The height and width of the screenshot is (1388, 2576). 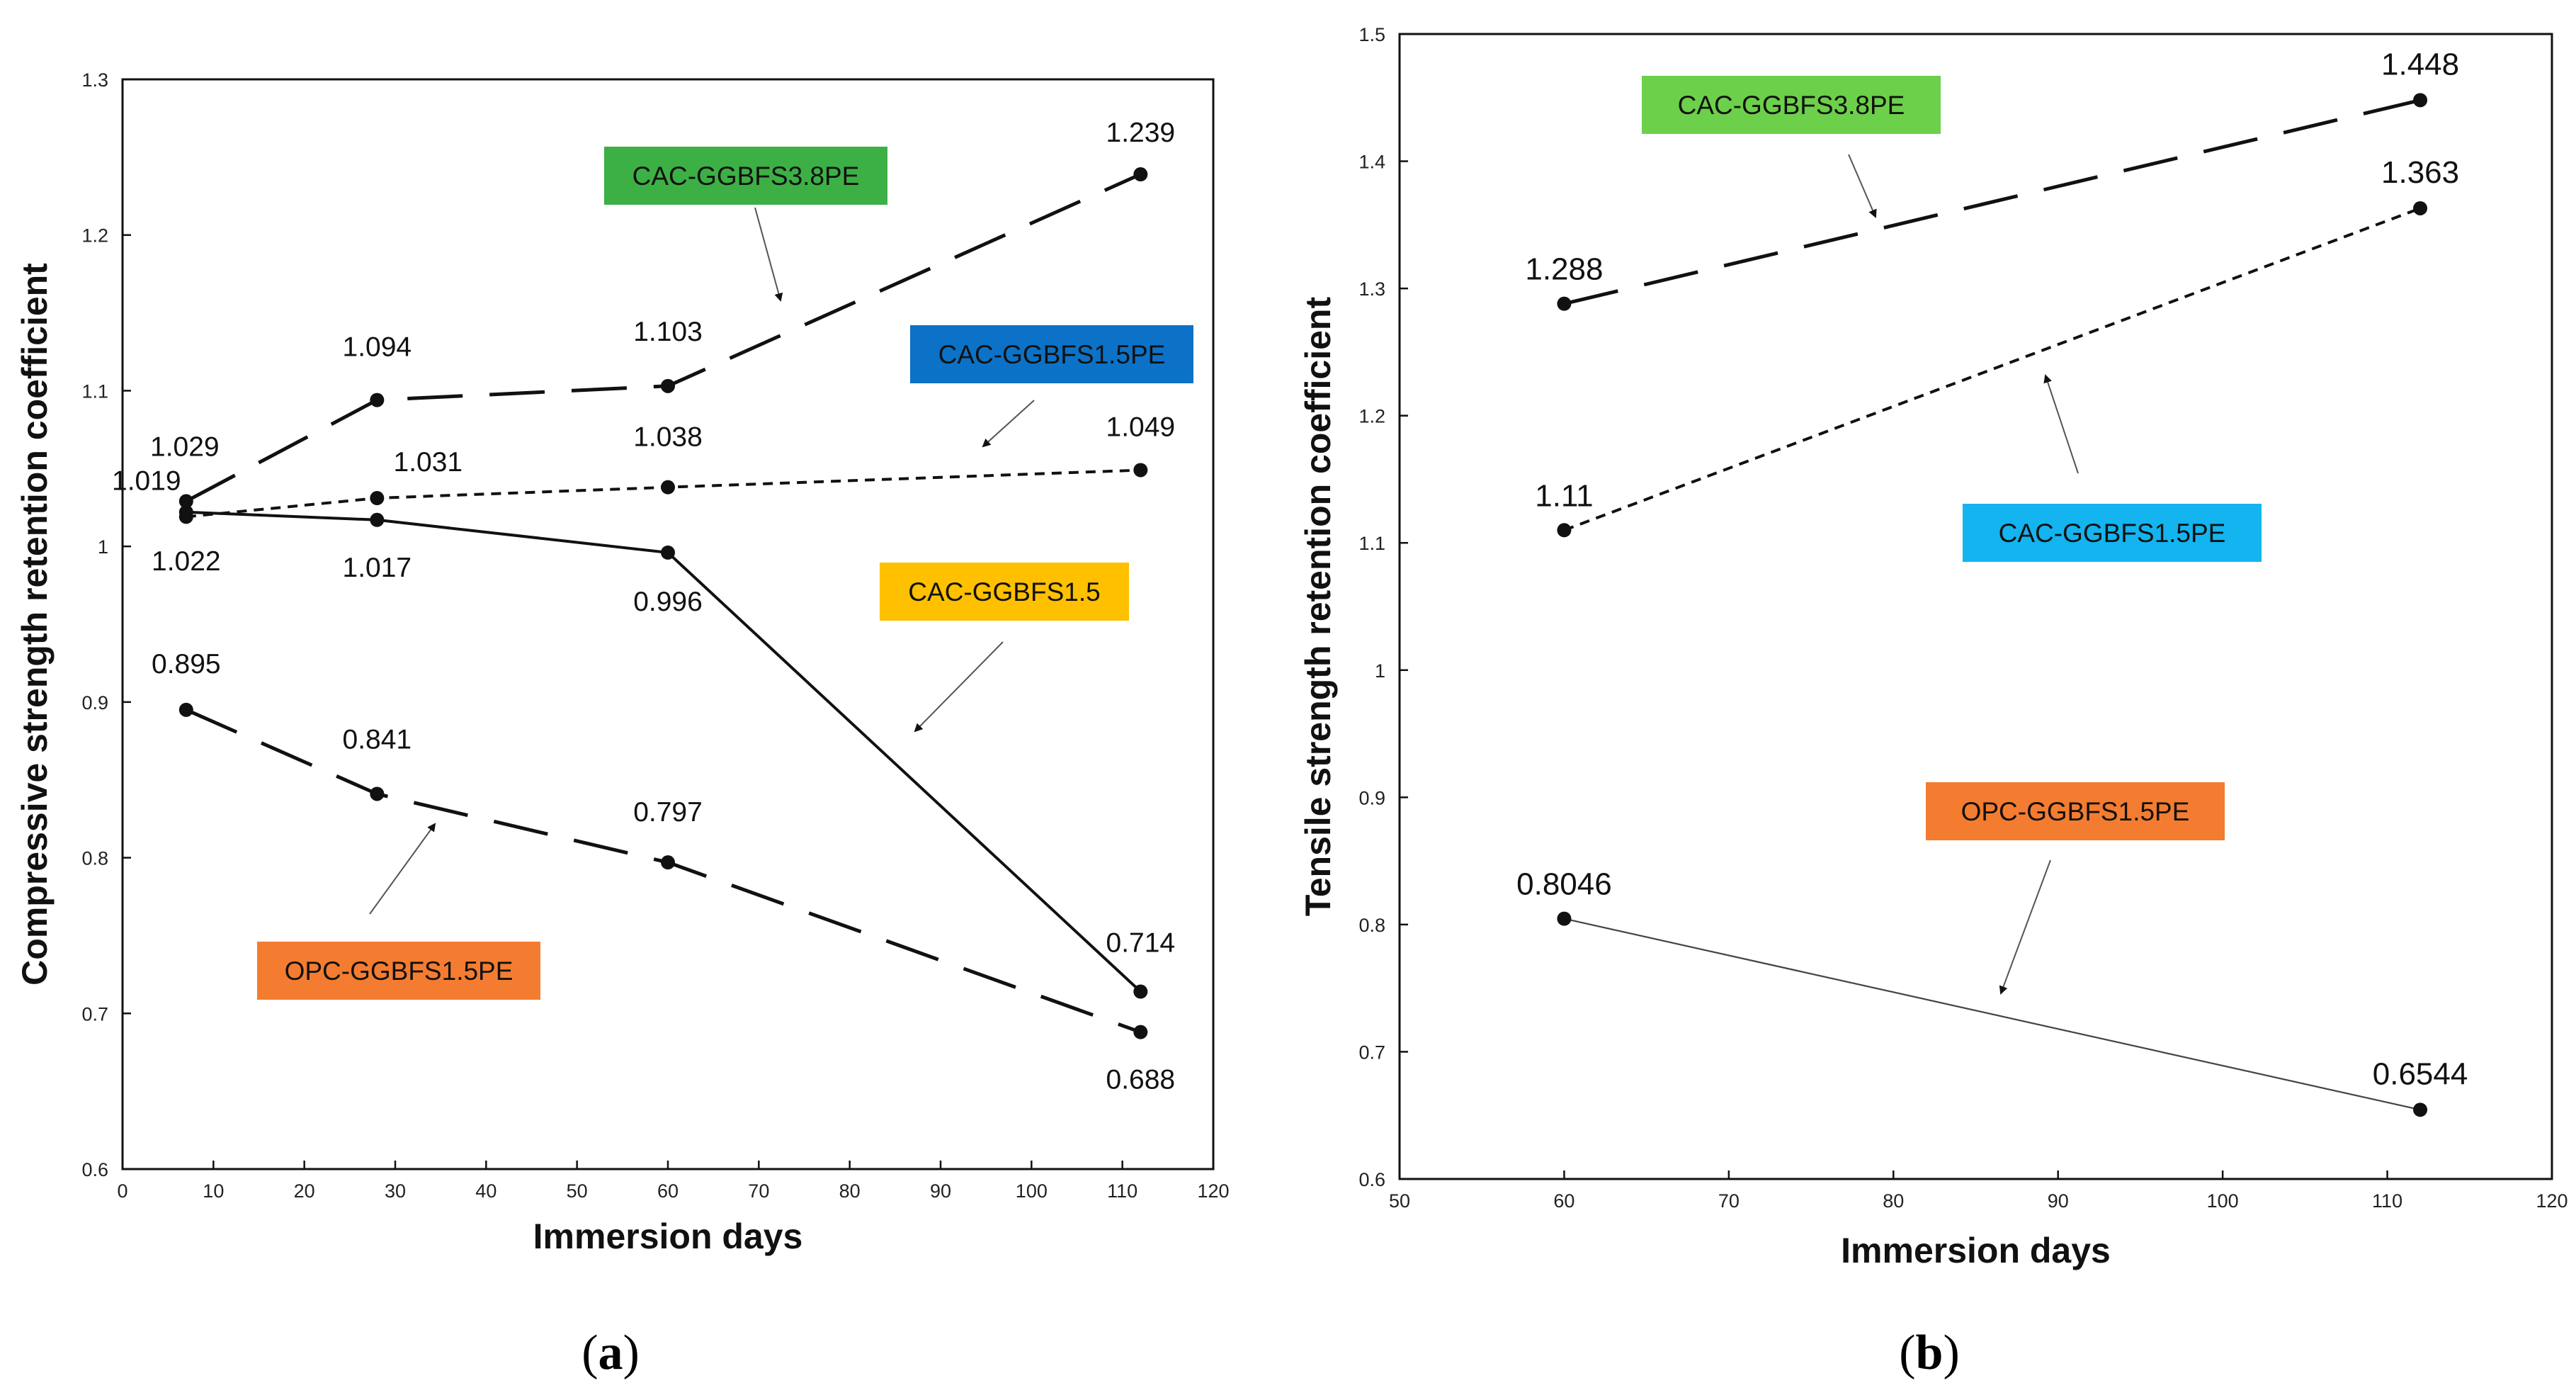 What do you see at coordinates (1371, 925) in the screenshot?
I see `y-tick-label: 0.8` at bounding box center [1371, 925].